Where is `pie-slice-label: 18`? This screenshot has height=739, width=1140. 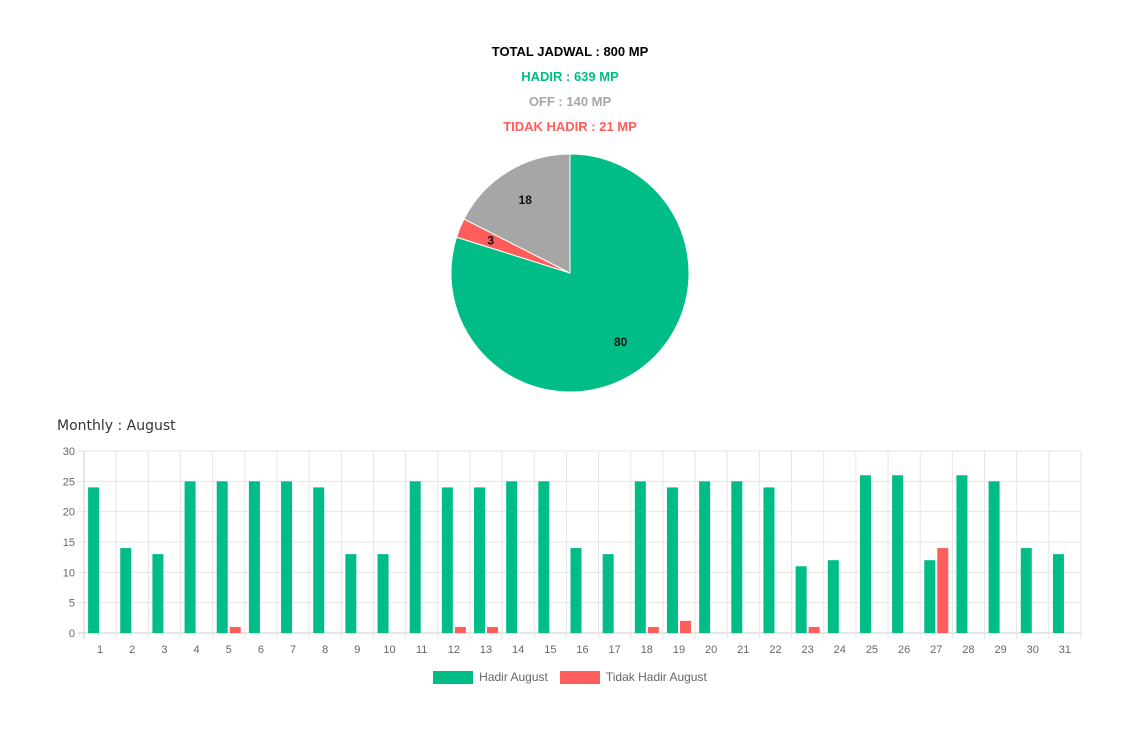 pie-slice-label: 18 is located at coordinates (526, 200).